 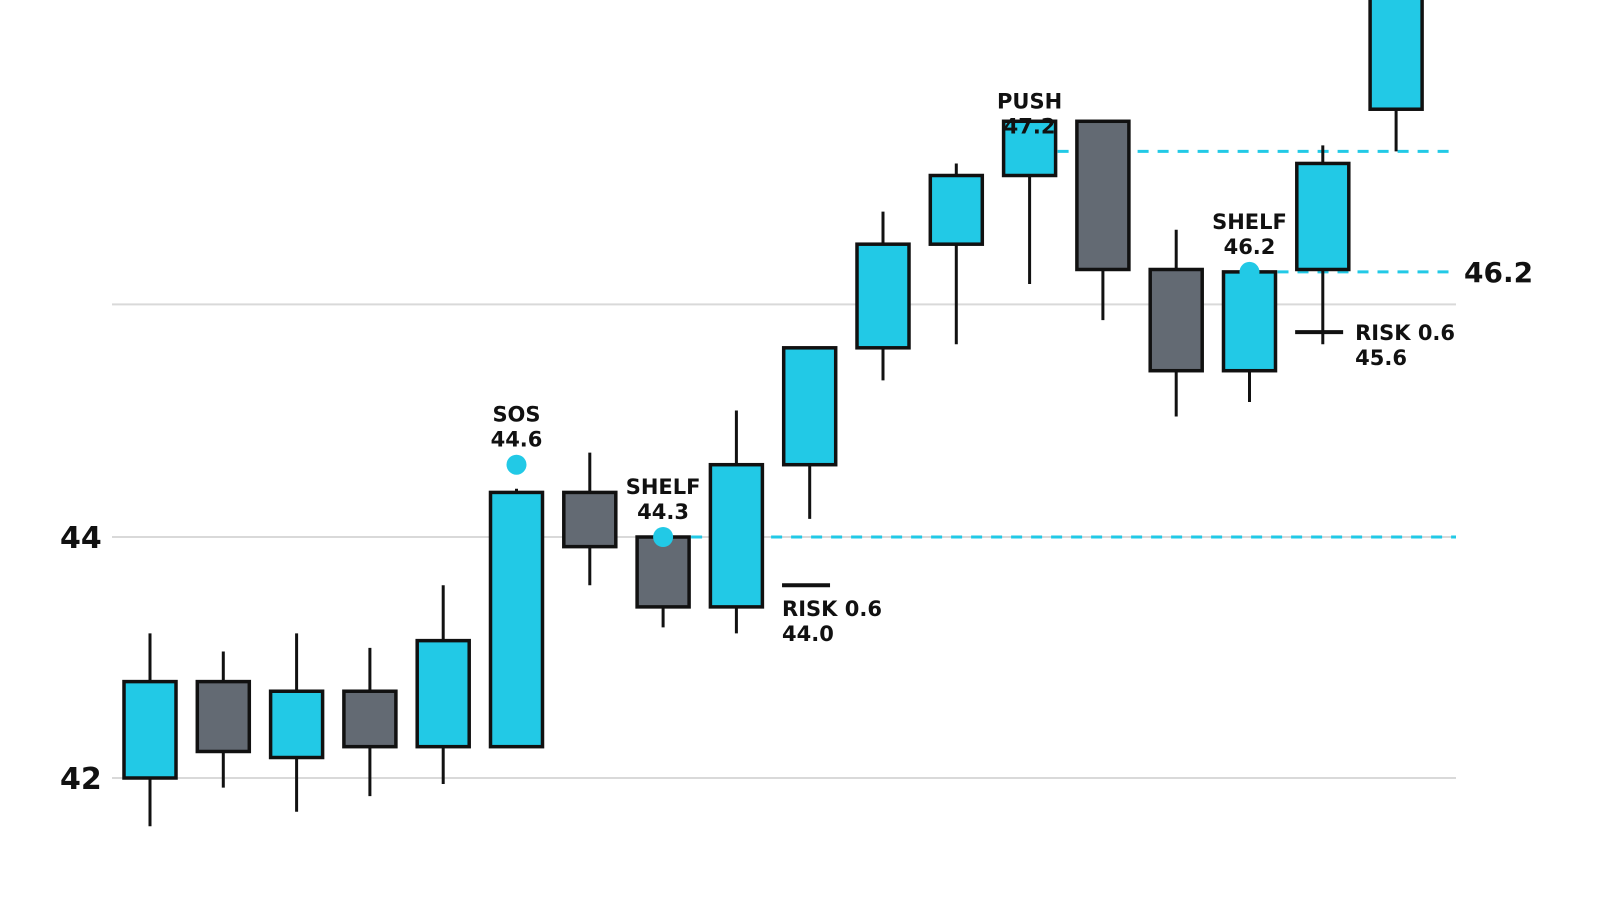 What do you see at coordinates (1029, 101) in the screenshot?
I see `annotation-title: PUSH` at bounding box center [1029, 101].